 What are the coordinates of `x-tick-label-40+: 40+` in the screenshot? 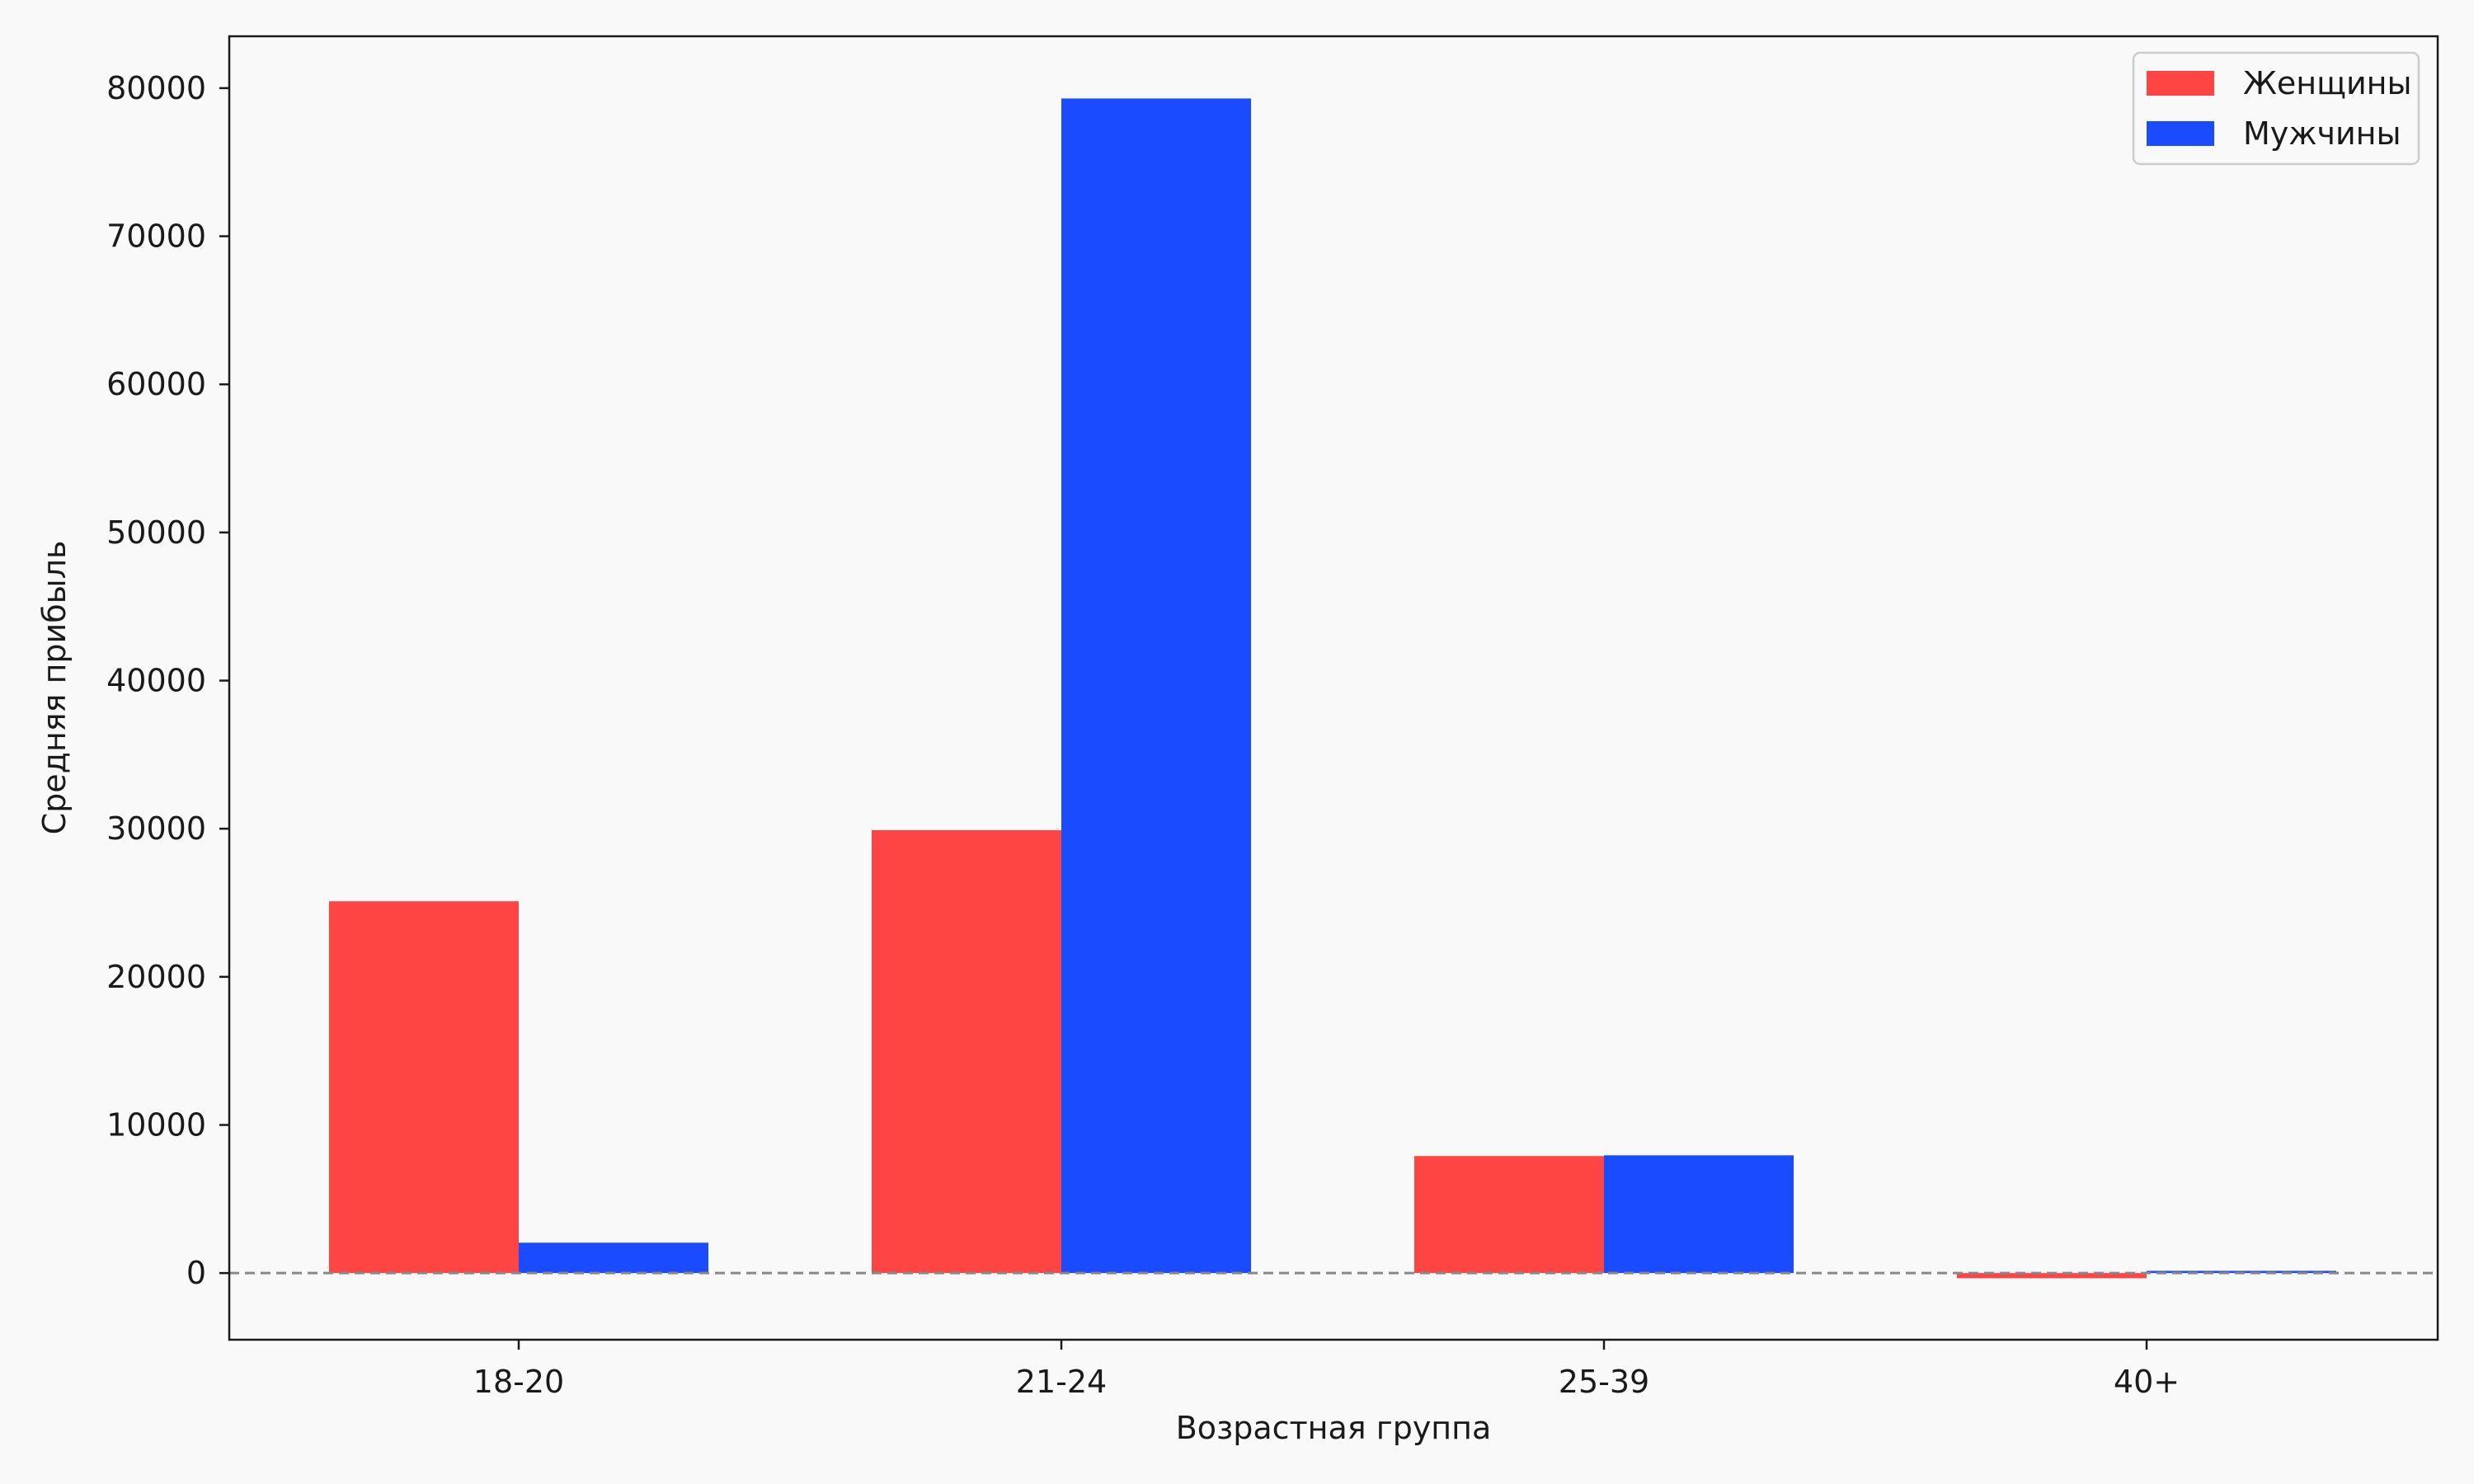 It's located at (2147, 1382).